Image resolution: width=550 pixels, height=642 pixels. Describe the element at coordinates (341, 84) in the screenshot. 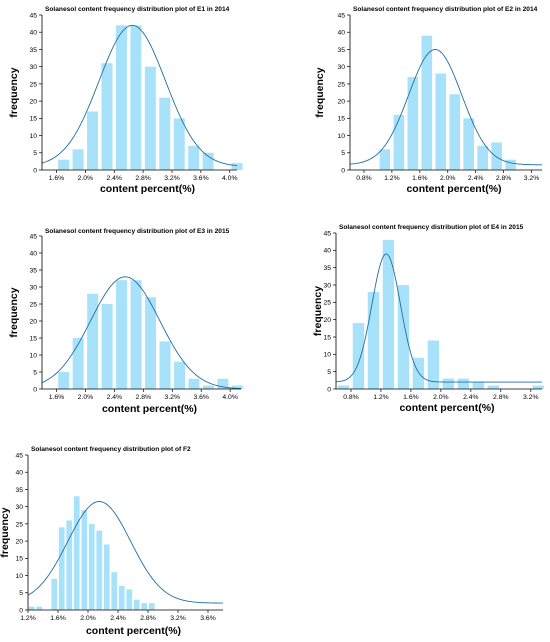

I see `y-tick-label: 25` at that location.